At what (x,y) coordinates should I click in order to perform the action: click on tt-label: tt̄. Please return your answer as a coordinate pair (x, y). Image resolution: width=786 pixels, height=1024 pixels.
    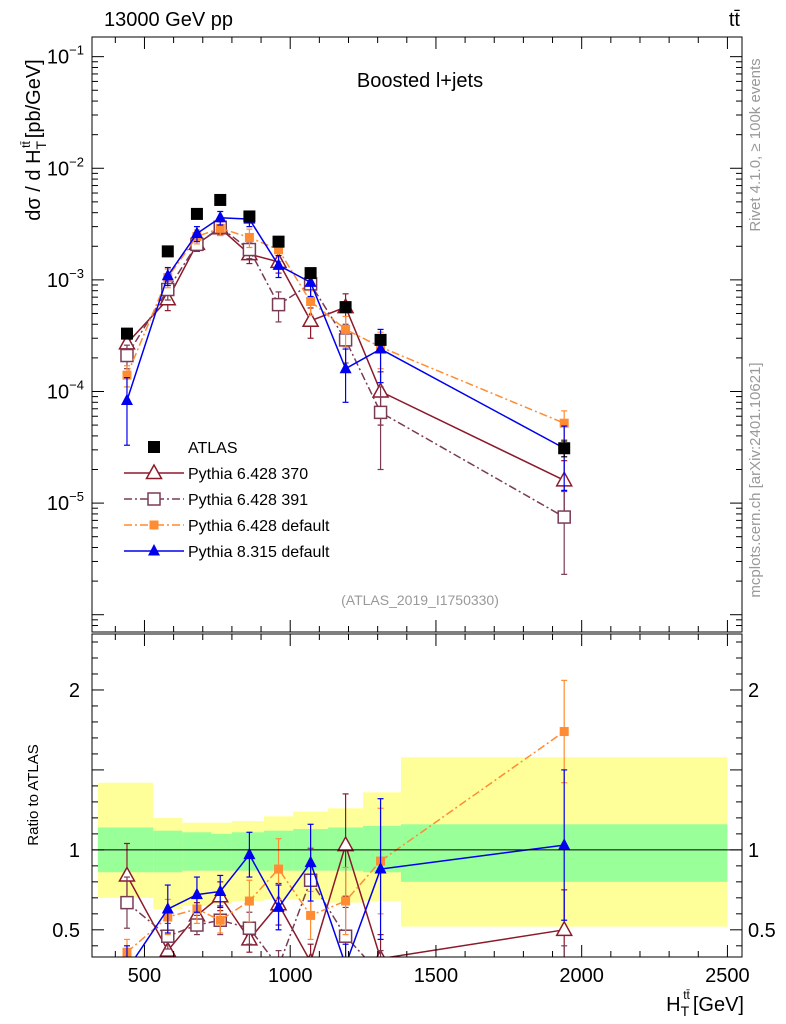
    Looking at the image, I should click on (735, 20).